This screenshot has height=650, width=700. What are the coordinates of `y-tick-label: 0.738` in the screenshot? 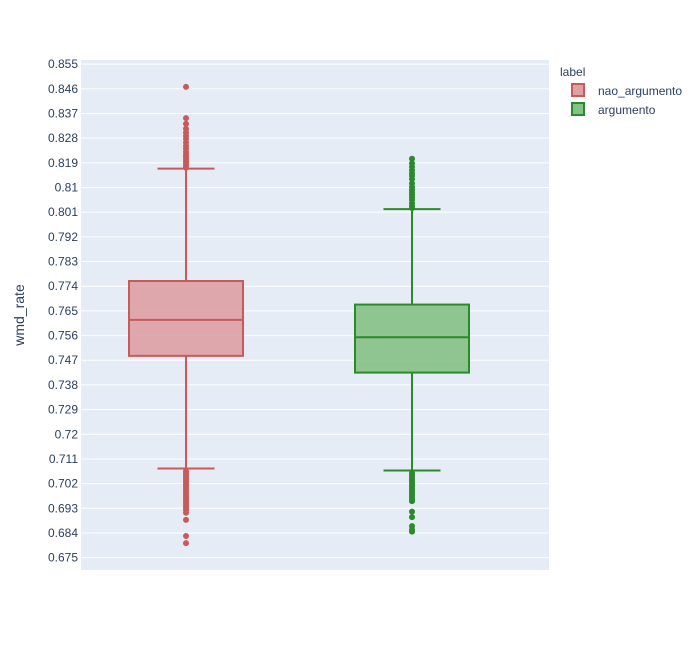 It's located at (63, 385).